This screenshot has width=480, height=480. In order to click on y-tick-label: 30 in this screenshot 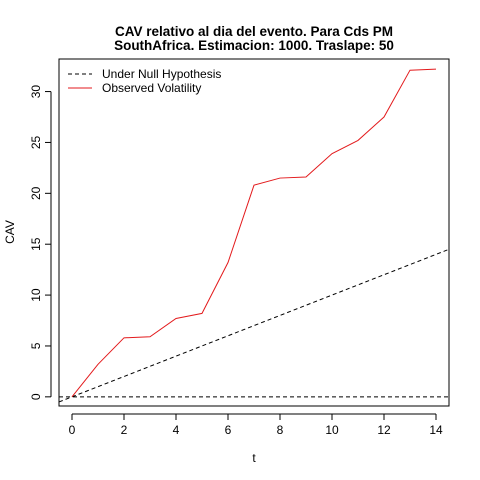, I will do `click(36, 92)`.